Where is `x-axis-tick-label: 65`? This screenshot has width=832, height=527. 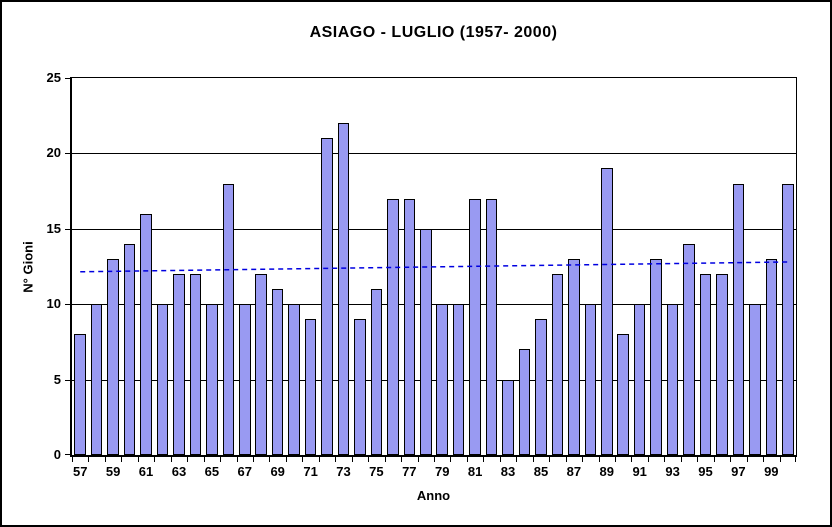
x-axis-tick-label: 65 is located at coordinates (212, 471).